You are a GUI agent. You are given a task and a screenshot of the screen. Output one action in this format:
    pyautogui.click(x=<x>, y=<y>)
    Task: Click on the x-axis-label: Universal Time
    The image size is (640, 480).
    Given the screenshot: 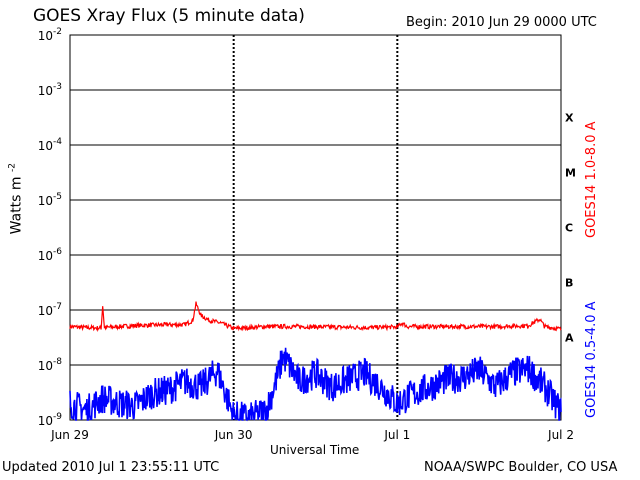 What is the action you would take?
    pyautogui.click(x=315, y=450)
    